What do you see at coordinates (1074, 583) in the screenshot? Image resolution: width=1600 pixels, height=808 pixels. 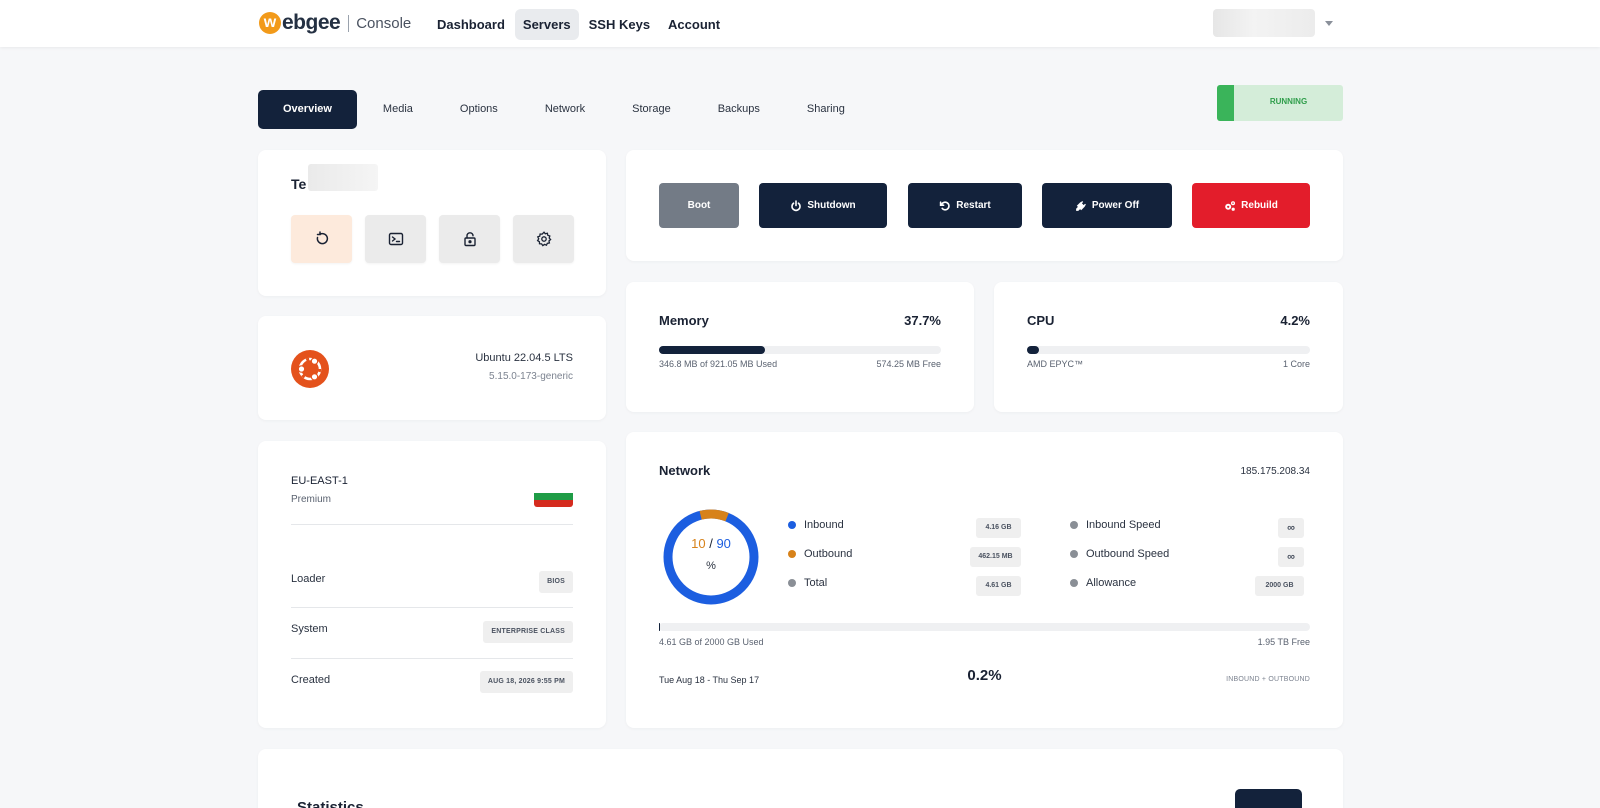 I see `allowance-dot-icon` at bounding box center [1074, 583].